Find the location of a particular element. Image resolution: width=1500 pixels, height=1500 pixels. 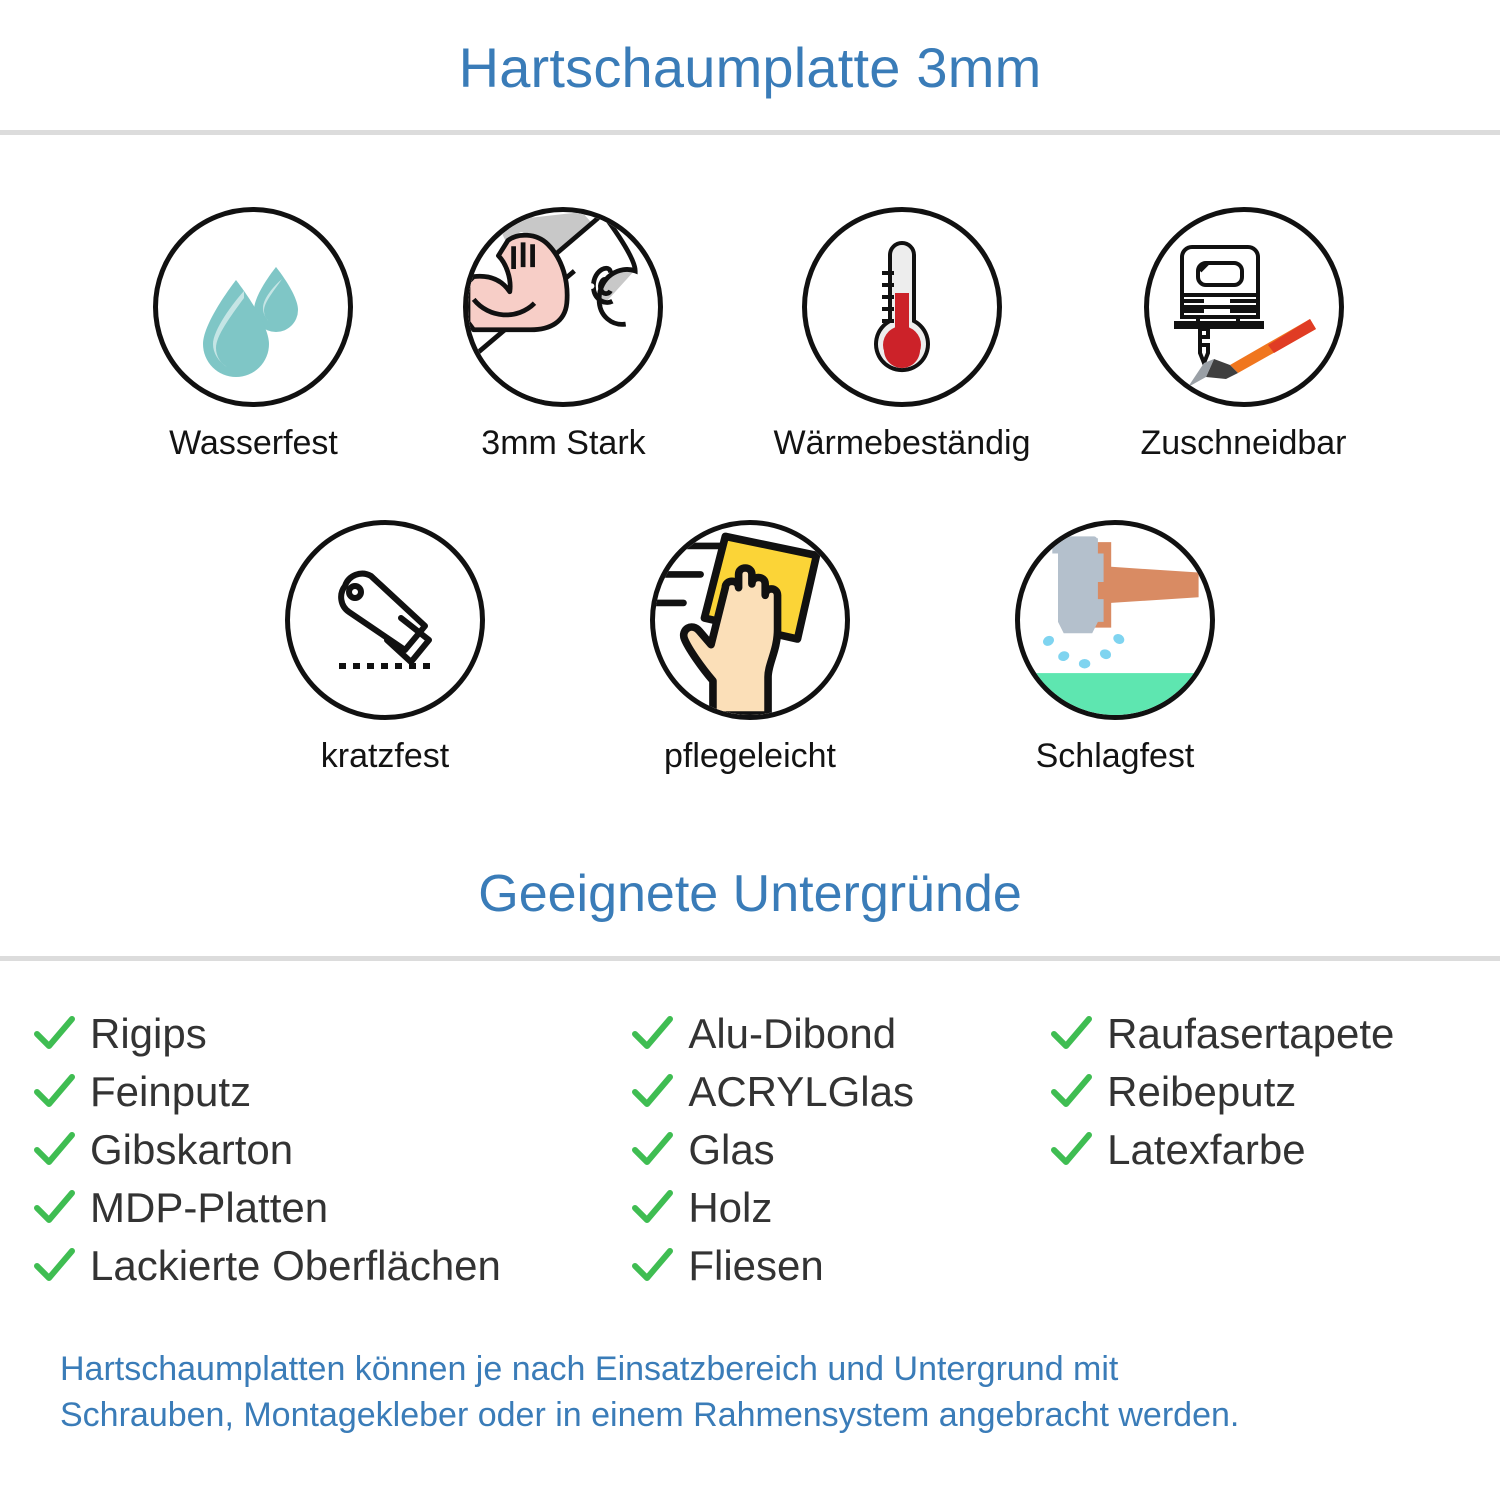

feature-label: Wasserfest is located at coordinates (253, 443).